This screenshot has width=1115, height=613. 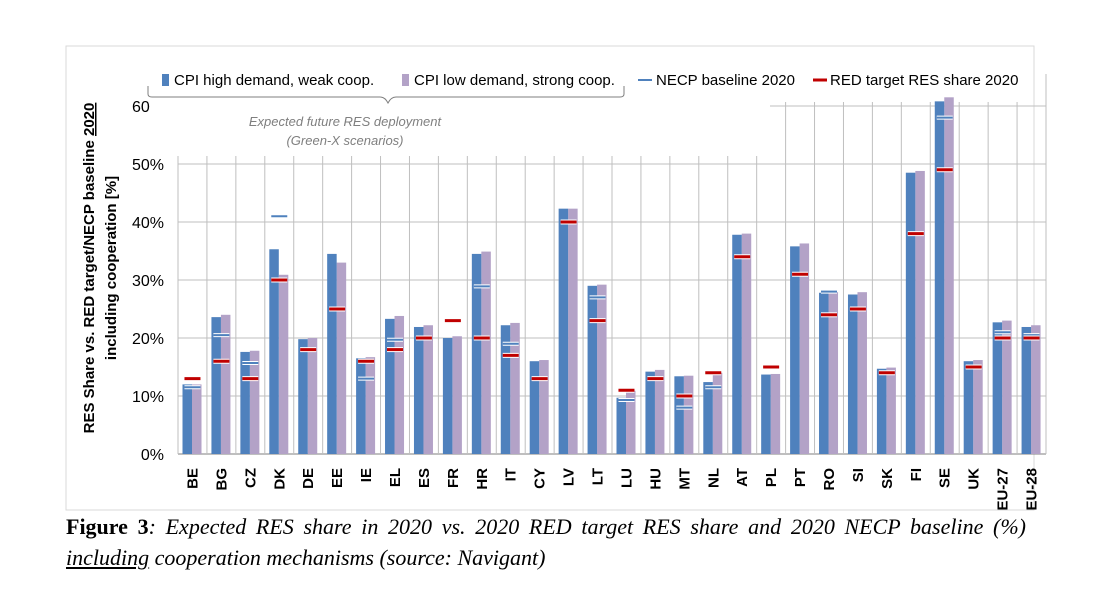 What do you see at coordinates (974, 479) in the screenshot?
I see `x-tick-label: UK` at bounding box center [974, 479].